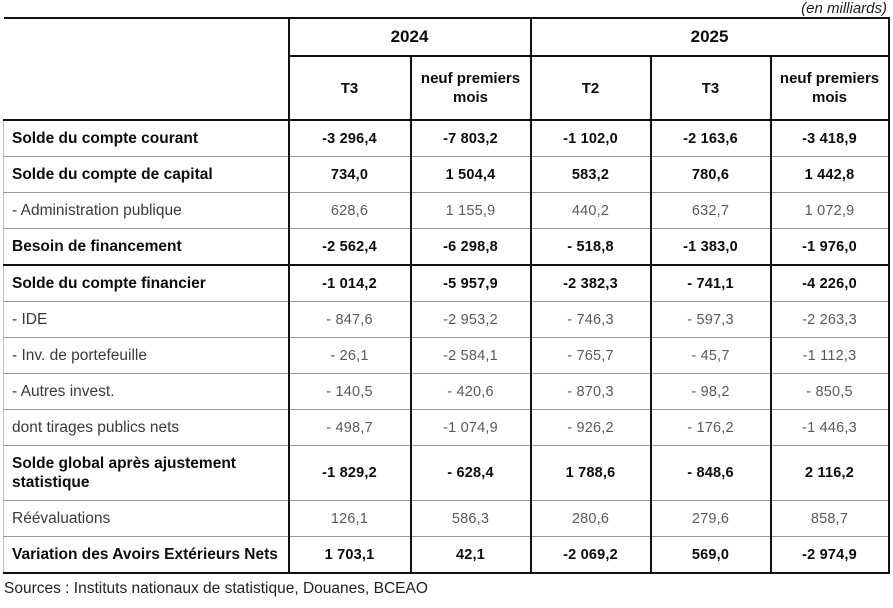 The image size is (893, 608). What do you see at coordinates (829, 138) in the screenshot?
I see `cell-value: -3 418,9` at bounding box center [829, 138].